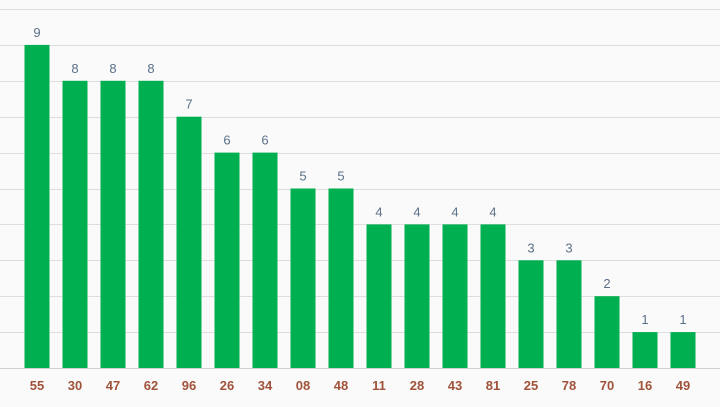 This screenshot has height=407, width=720. What do you see at coordinates (606, 283) in the screenshot?
I see `data-label-70: 2` at bounding box center [606, 283].